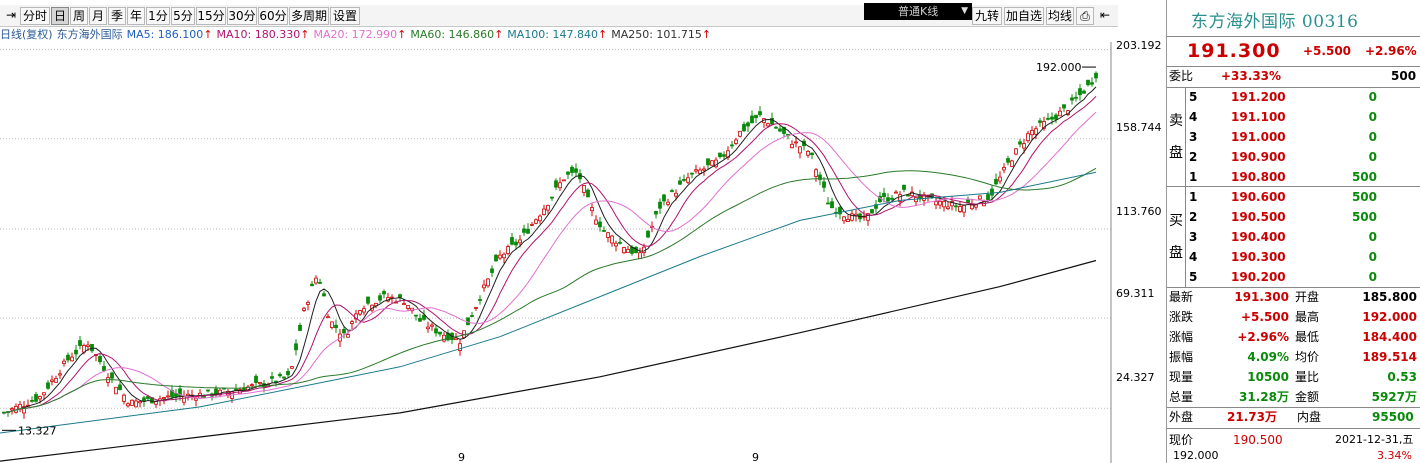 This screenshot has height=463, width=1420. Describe the element at coordinates (1181, 317) in the screenshot. I see `stat-label: 涨跌` at that location.